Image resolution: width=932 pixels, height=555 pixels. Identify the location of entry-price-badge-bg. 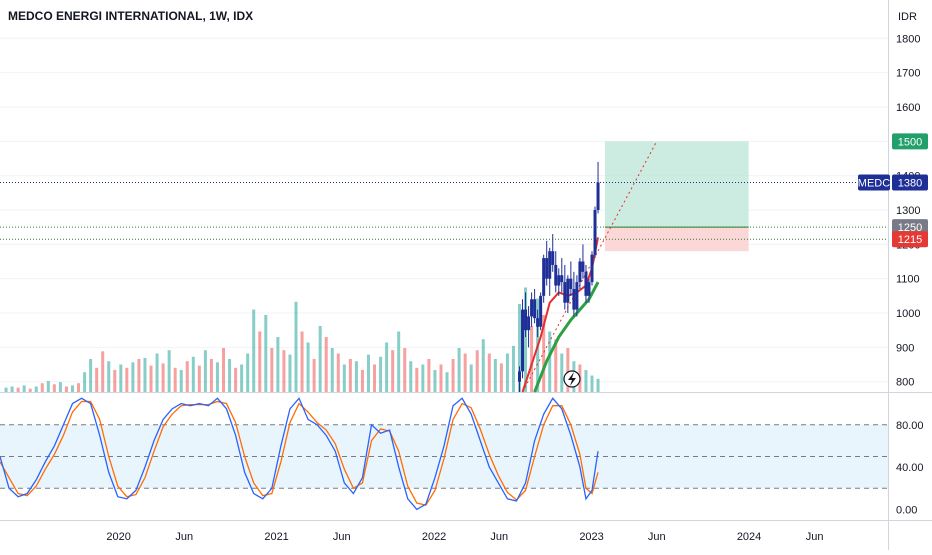
(910, 227).